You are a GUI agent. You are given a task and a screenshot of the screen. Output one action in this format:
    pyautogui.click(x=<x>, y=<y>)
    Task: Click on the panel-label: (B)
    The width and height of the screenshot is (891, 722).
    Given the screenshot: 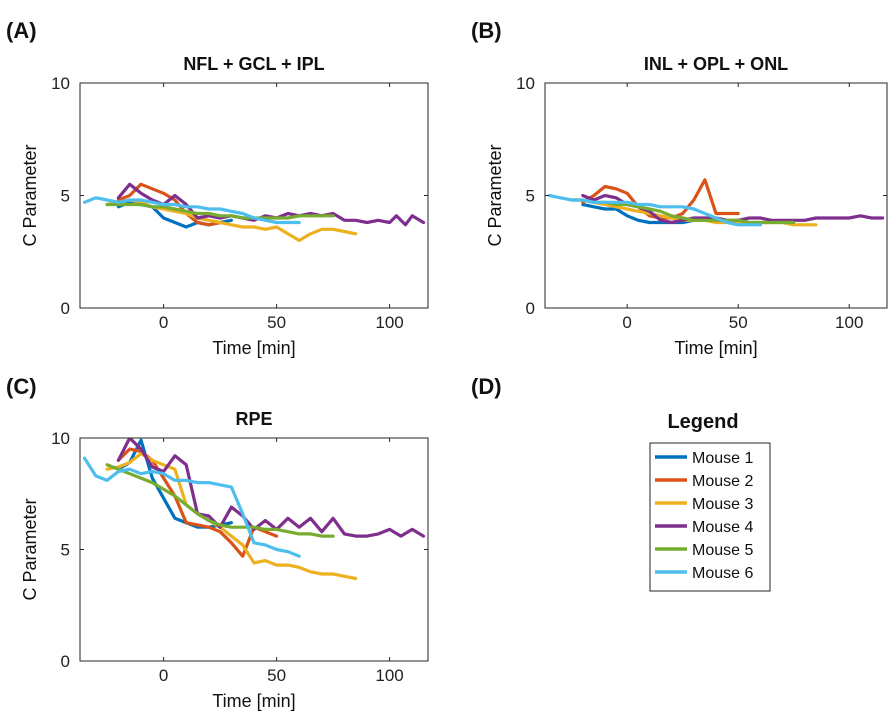 What is the action you would take?
    pyautogui.click(x=486, y=30)
    